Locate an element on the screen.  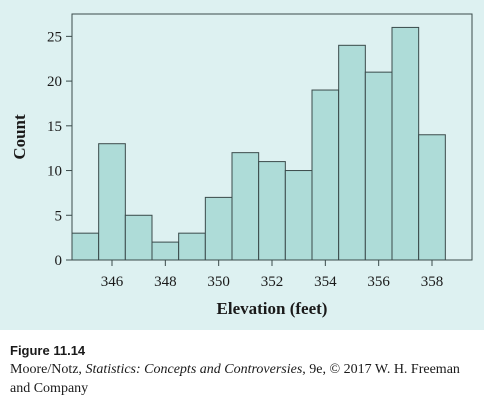
y-tick-label: 10 is located at coordinates (54, 172).